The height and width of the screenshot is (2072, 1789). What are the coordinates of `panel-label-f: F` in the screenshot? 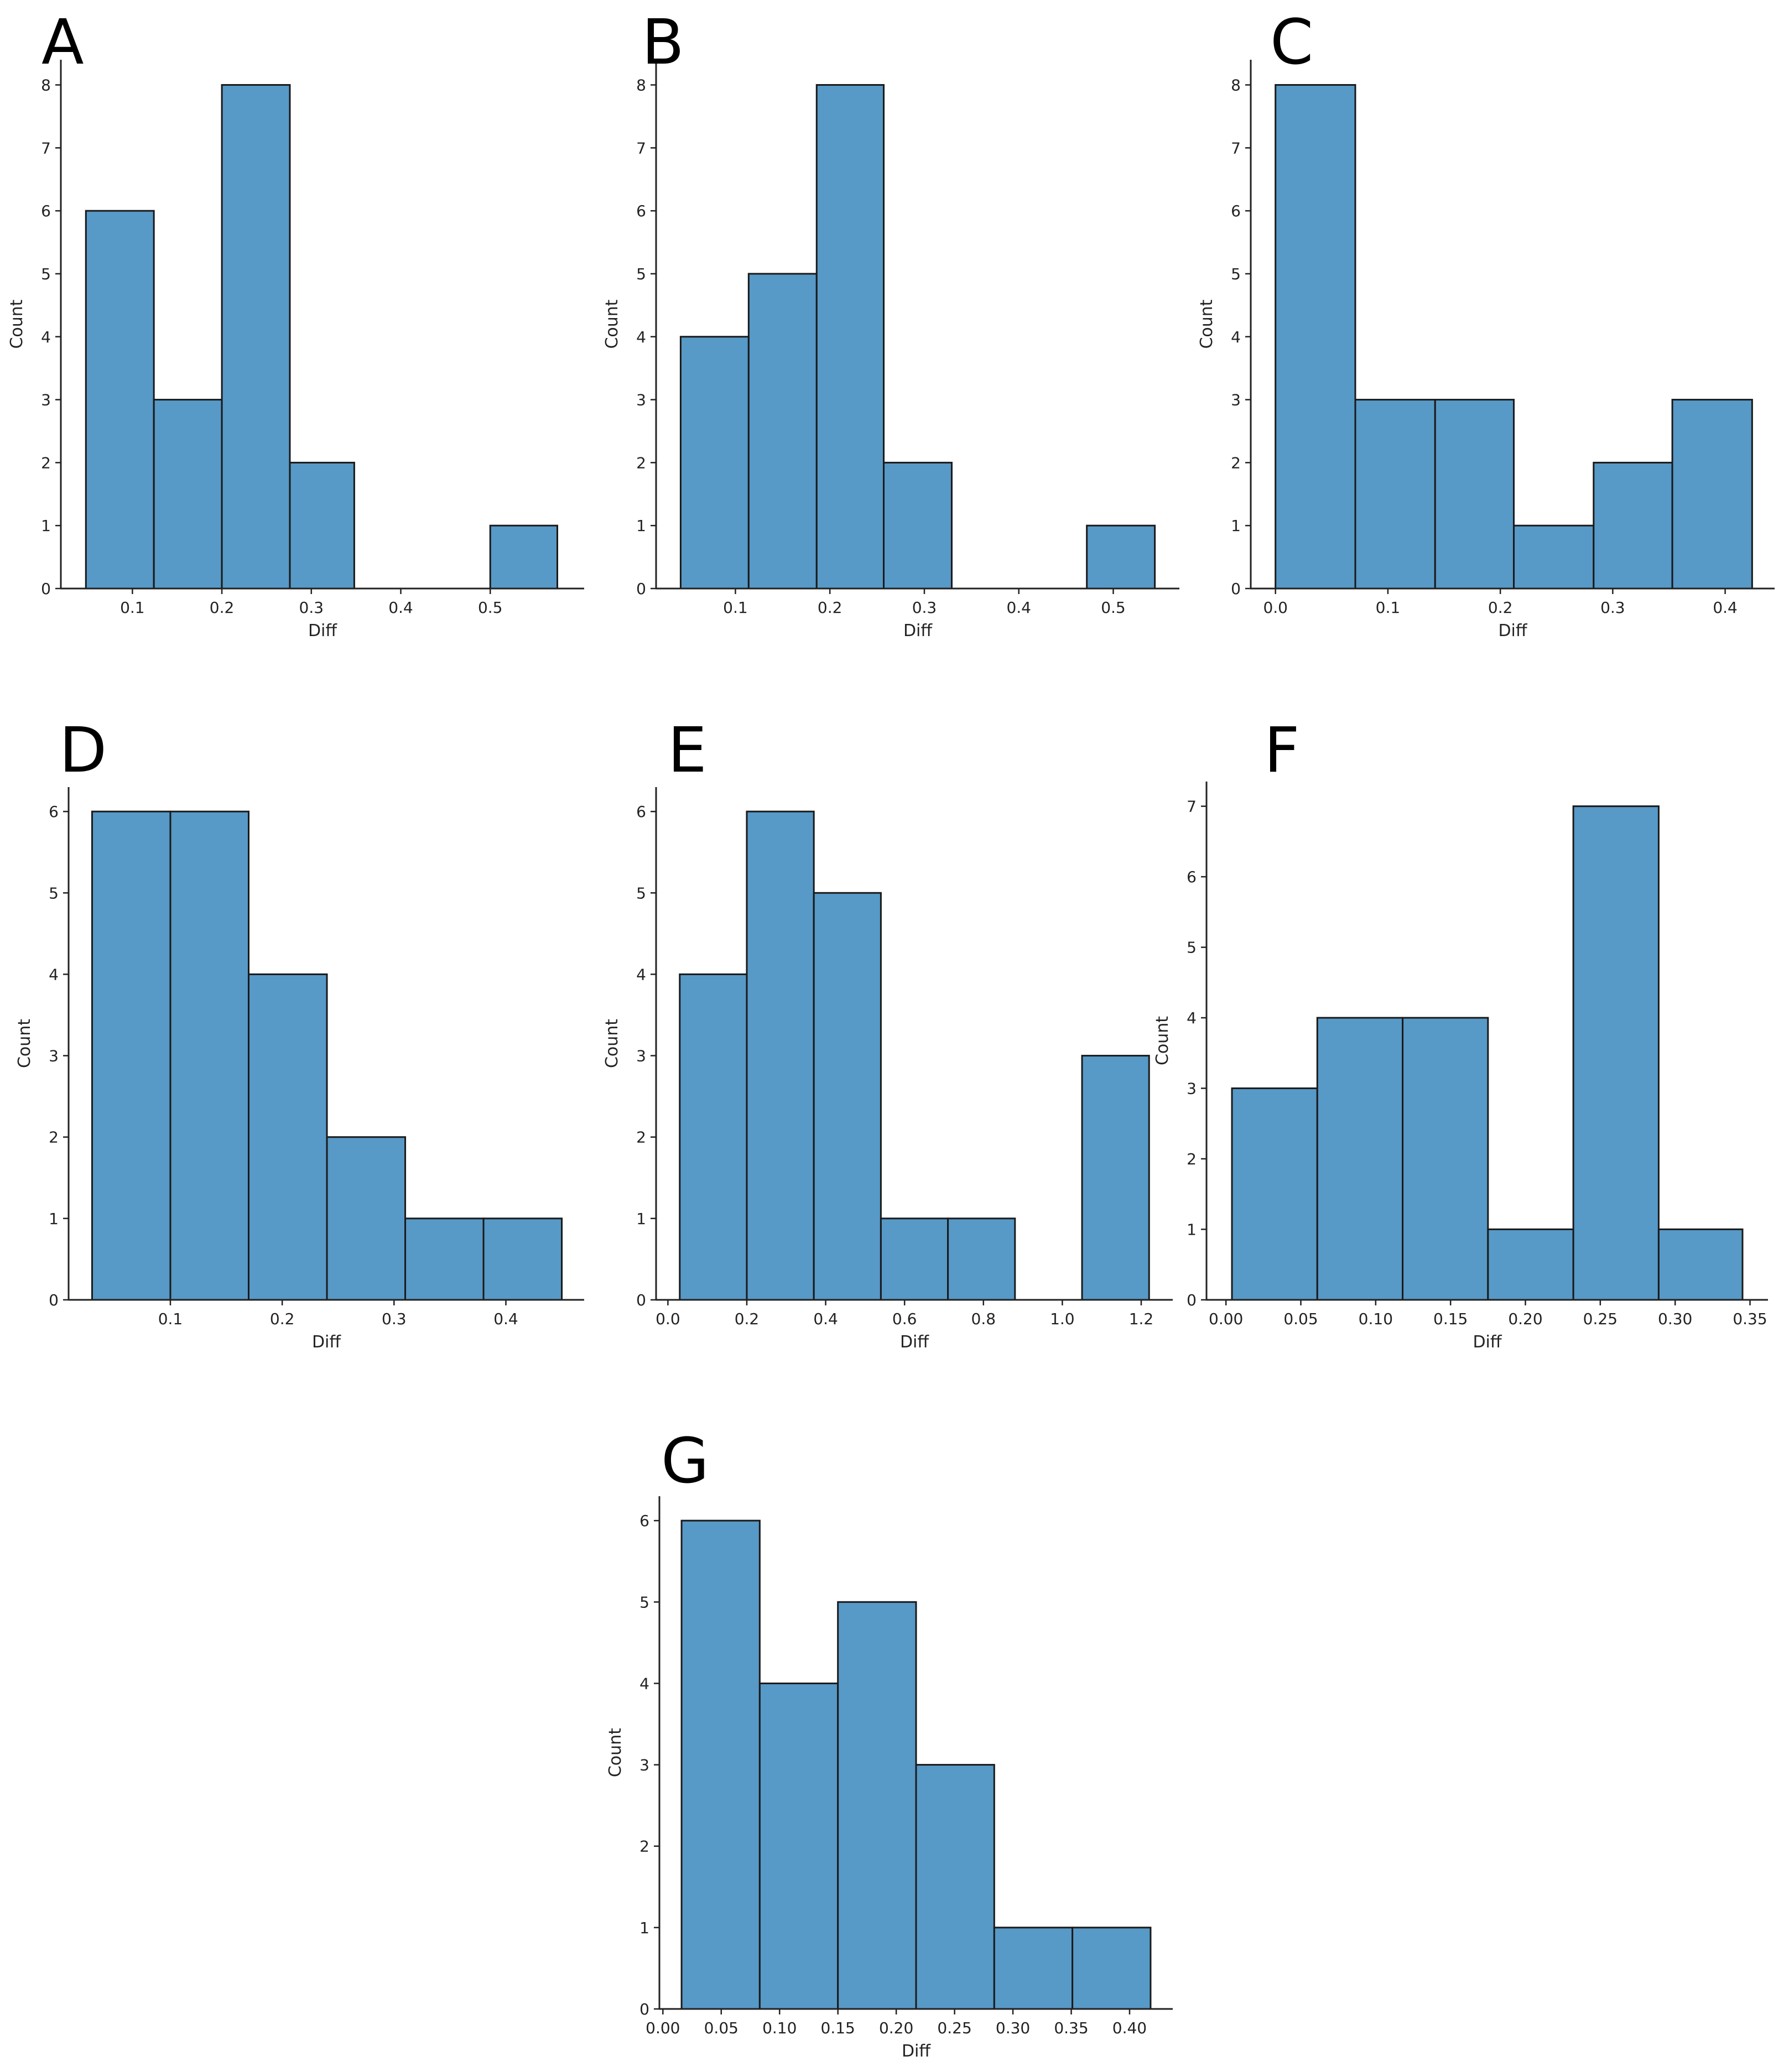 It's located at (1281, 751).